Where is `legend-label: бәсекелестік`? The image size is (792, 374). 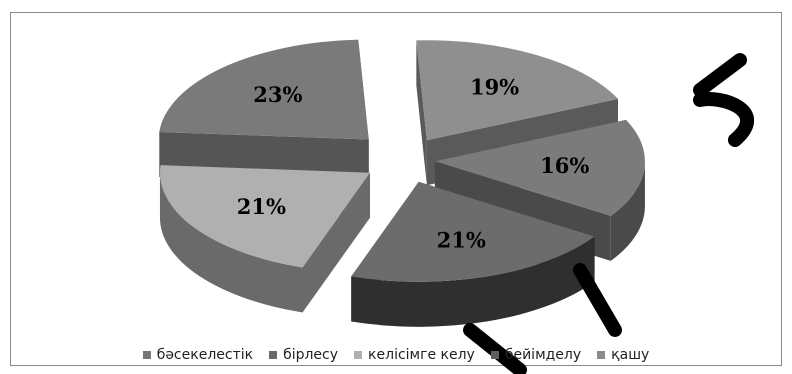
legend-label: бәсекелестік is located at coordinates (205, 355).